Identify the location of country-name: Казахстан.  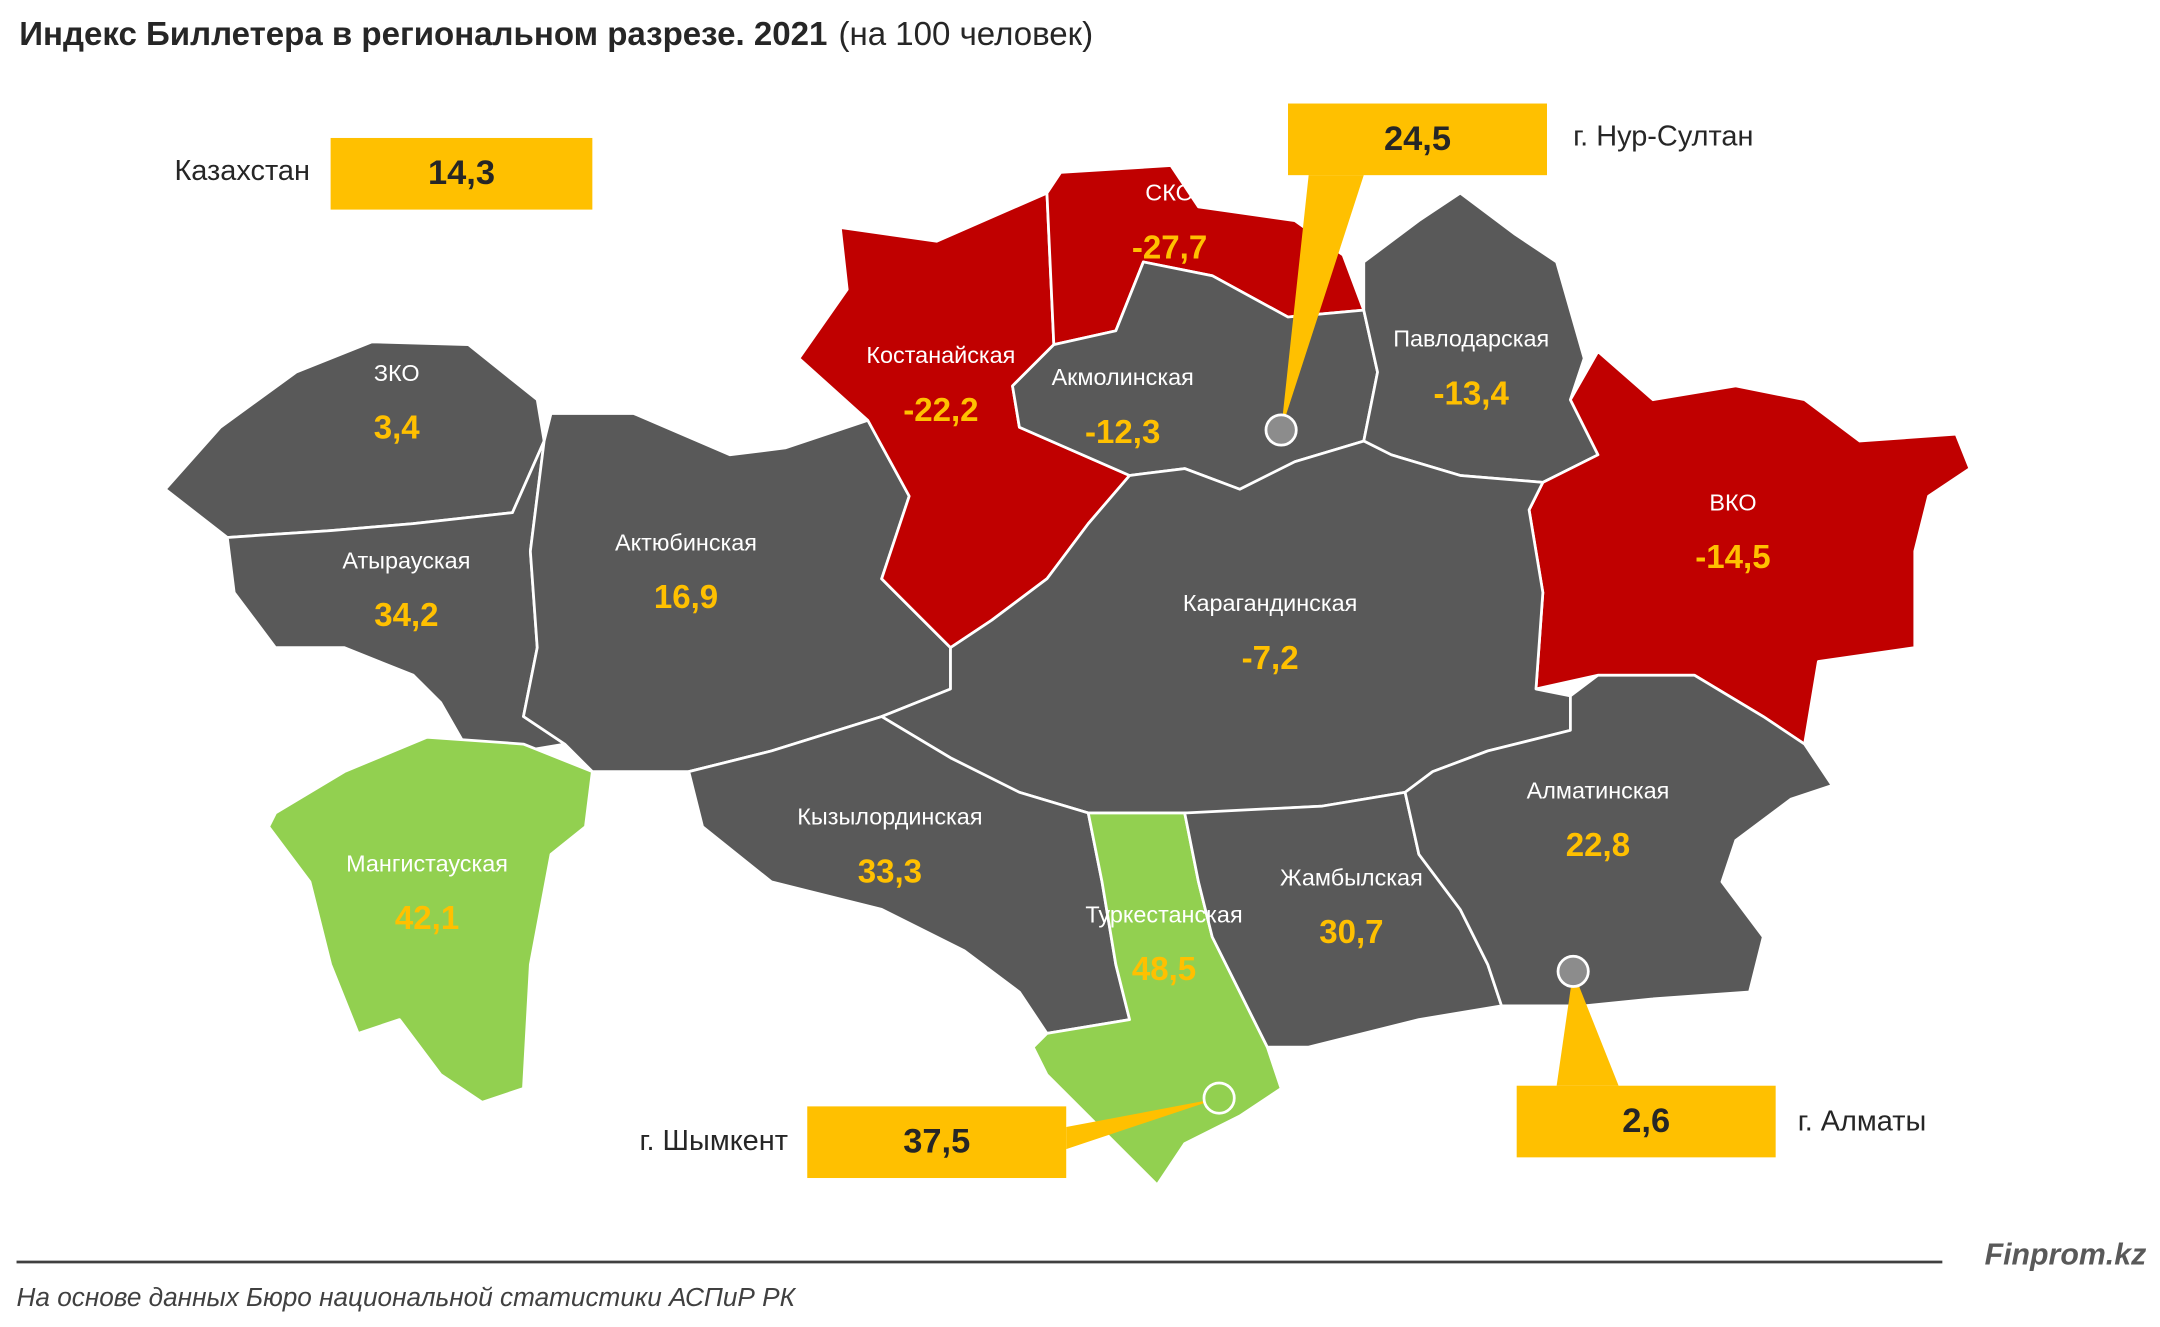
(241, 171).